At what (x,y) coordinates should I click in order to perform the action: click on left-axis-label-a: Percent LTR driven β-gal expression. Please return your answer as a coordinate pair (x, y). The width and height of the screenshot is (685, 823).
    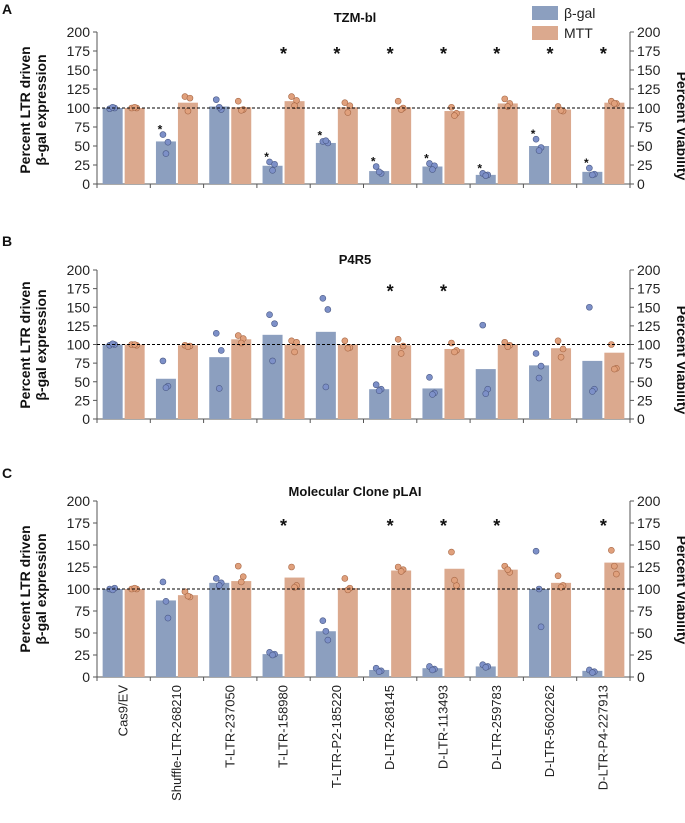
    Looking at the image, I should click on (33, 109).